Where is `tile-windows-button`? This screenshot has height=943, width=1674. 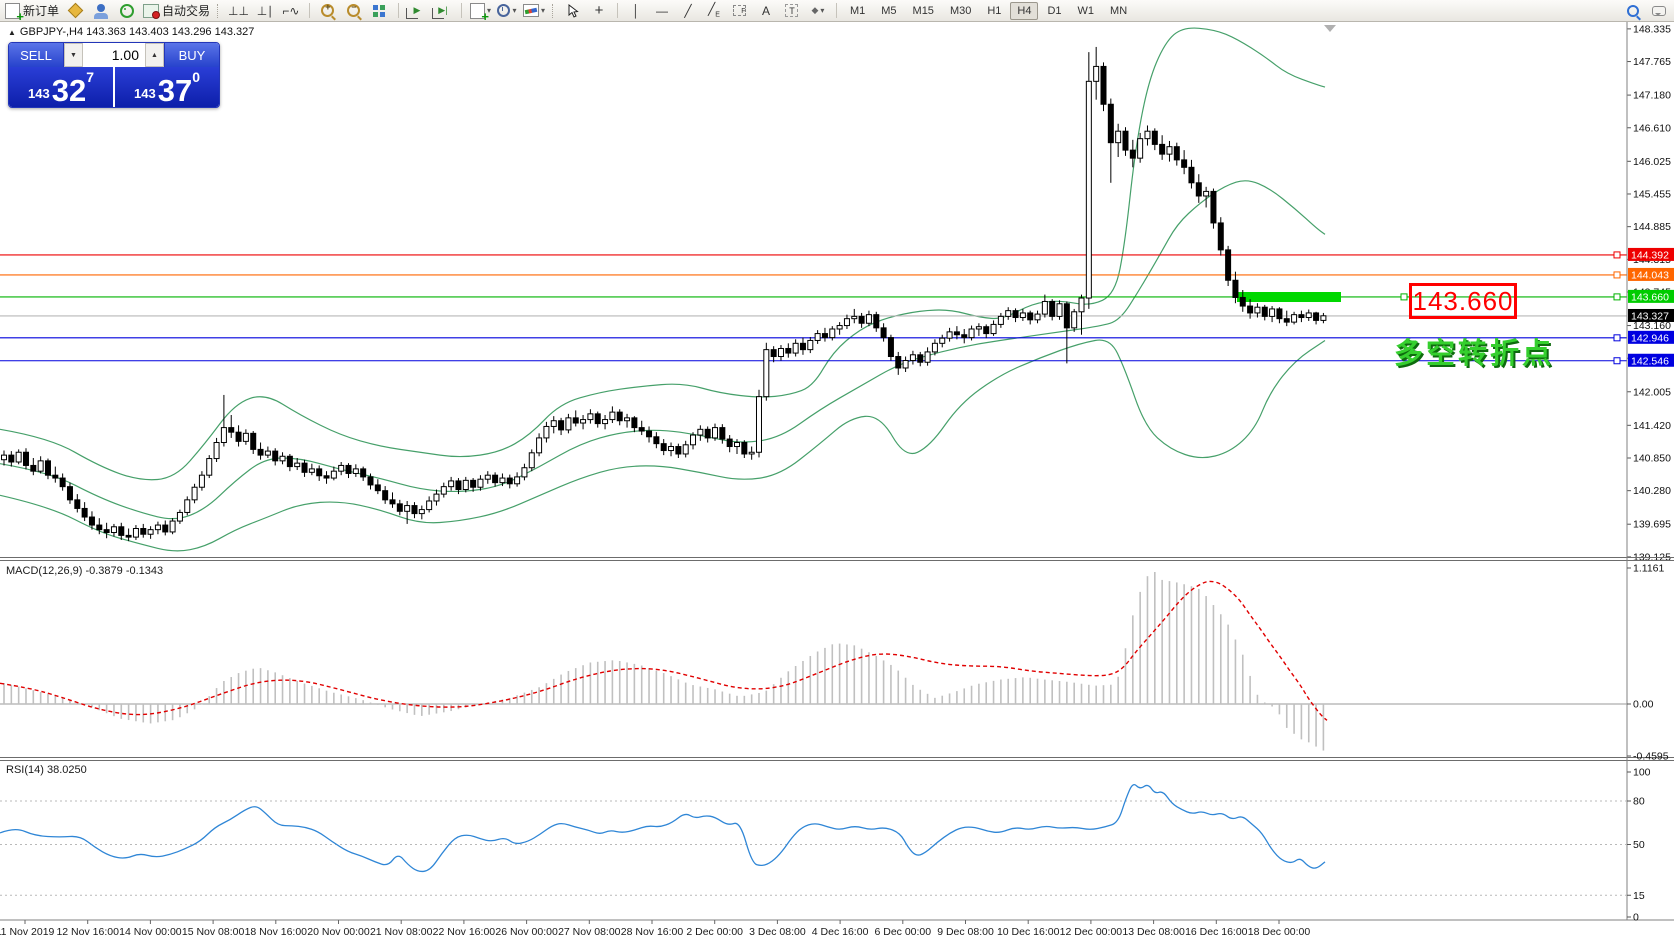 tile-windows-button is located at coordinates (380, 11).